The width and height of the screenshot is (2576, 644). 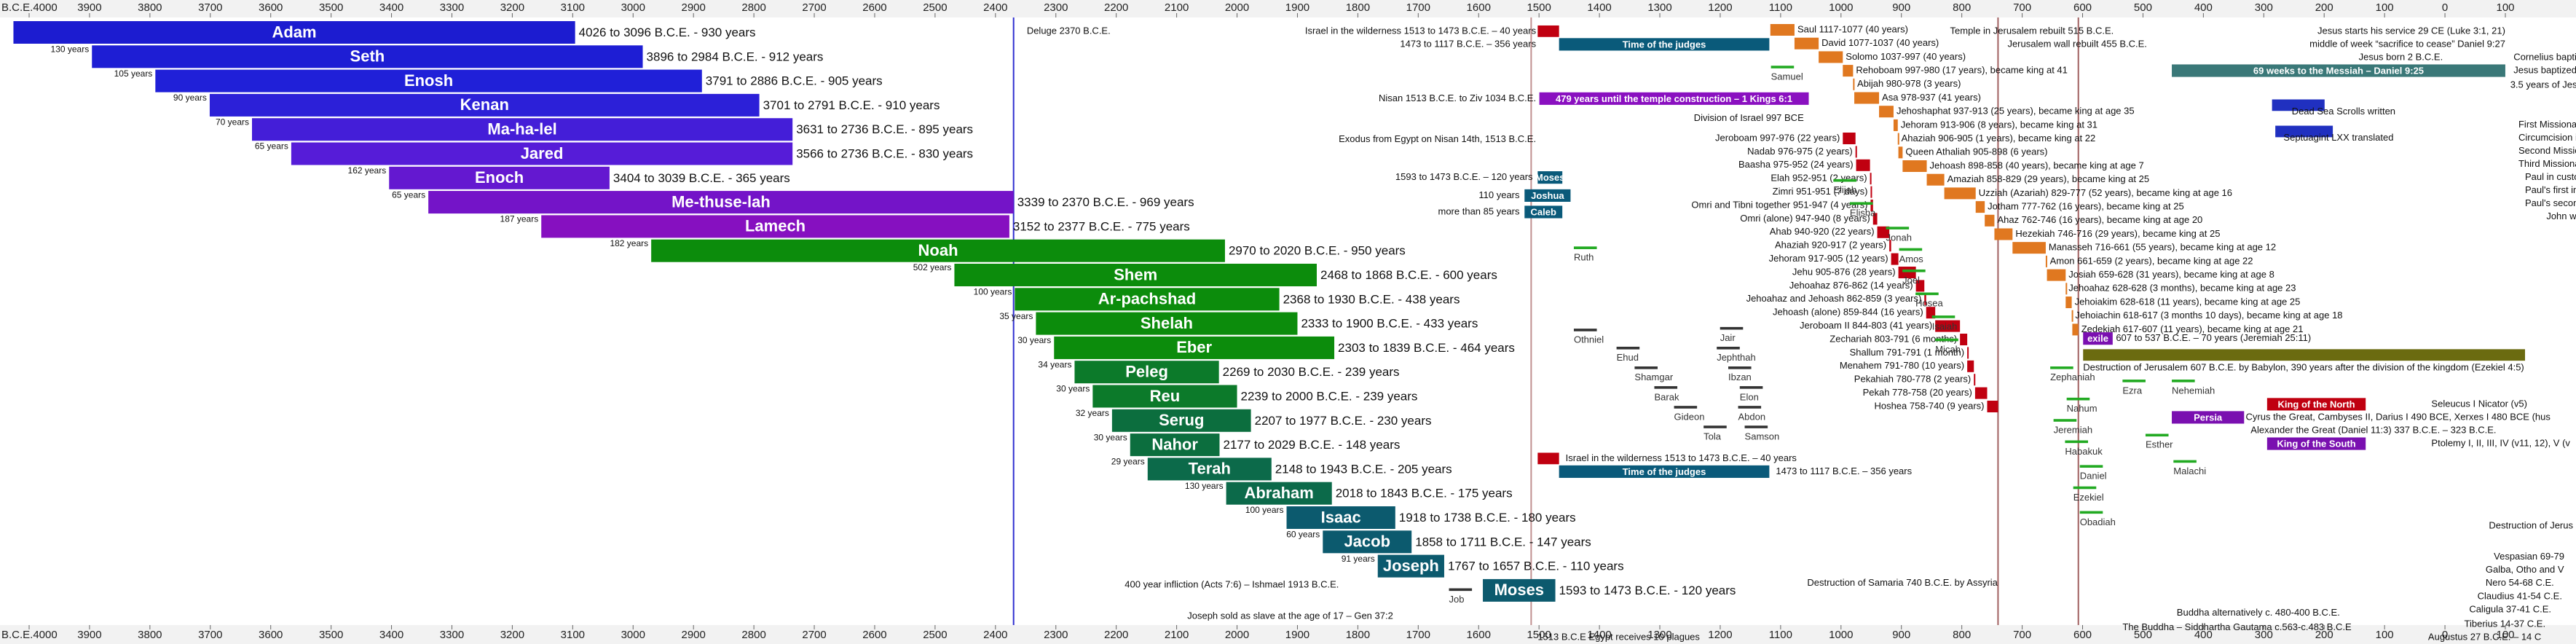 I want to click on patriarch-name: Adam, so click(x=294, y=32).